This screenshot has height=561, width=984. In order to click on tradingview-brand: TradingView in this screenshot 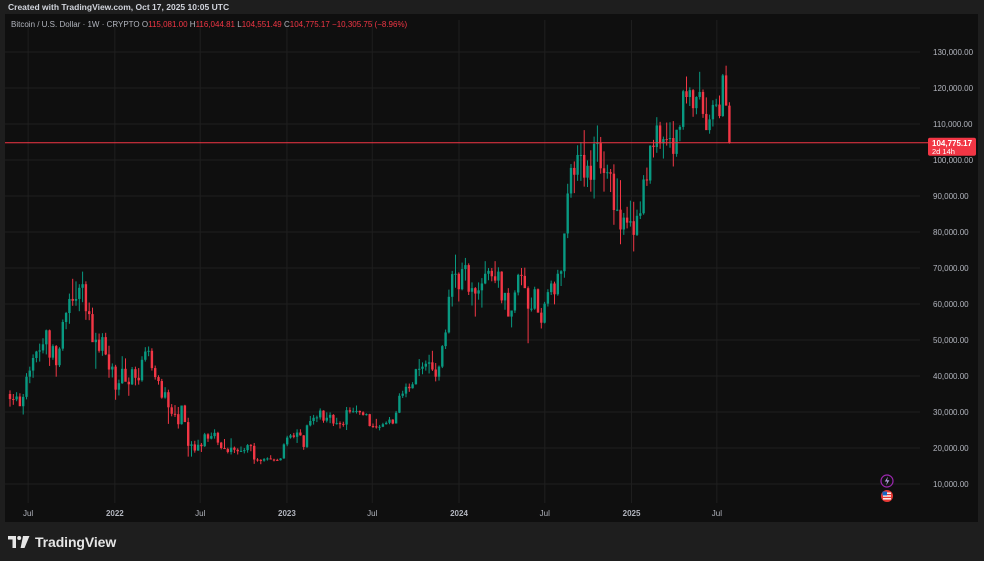, I will do `click(62, 542)`.